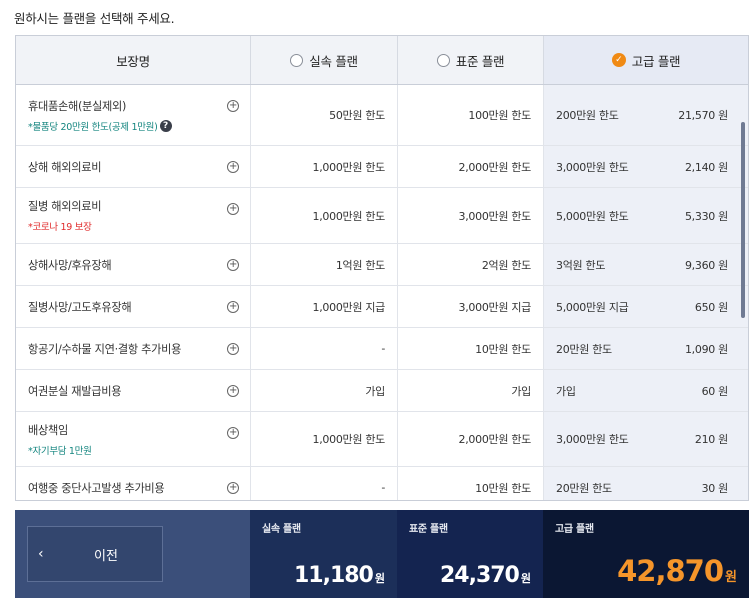  What do you see at coordinates (656, 61) in the screenshot?
I see `plan-option-label: 고급 플랜` at bounding box center [656, 61].